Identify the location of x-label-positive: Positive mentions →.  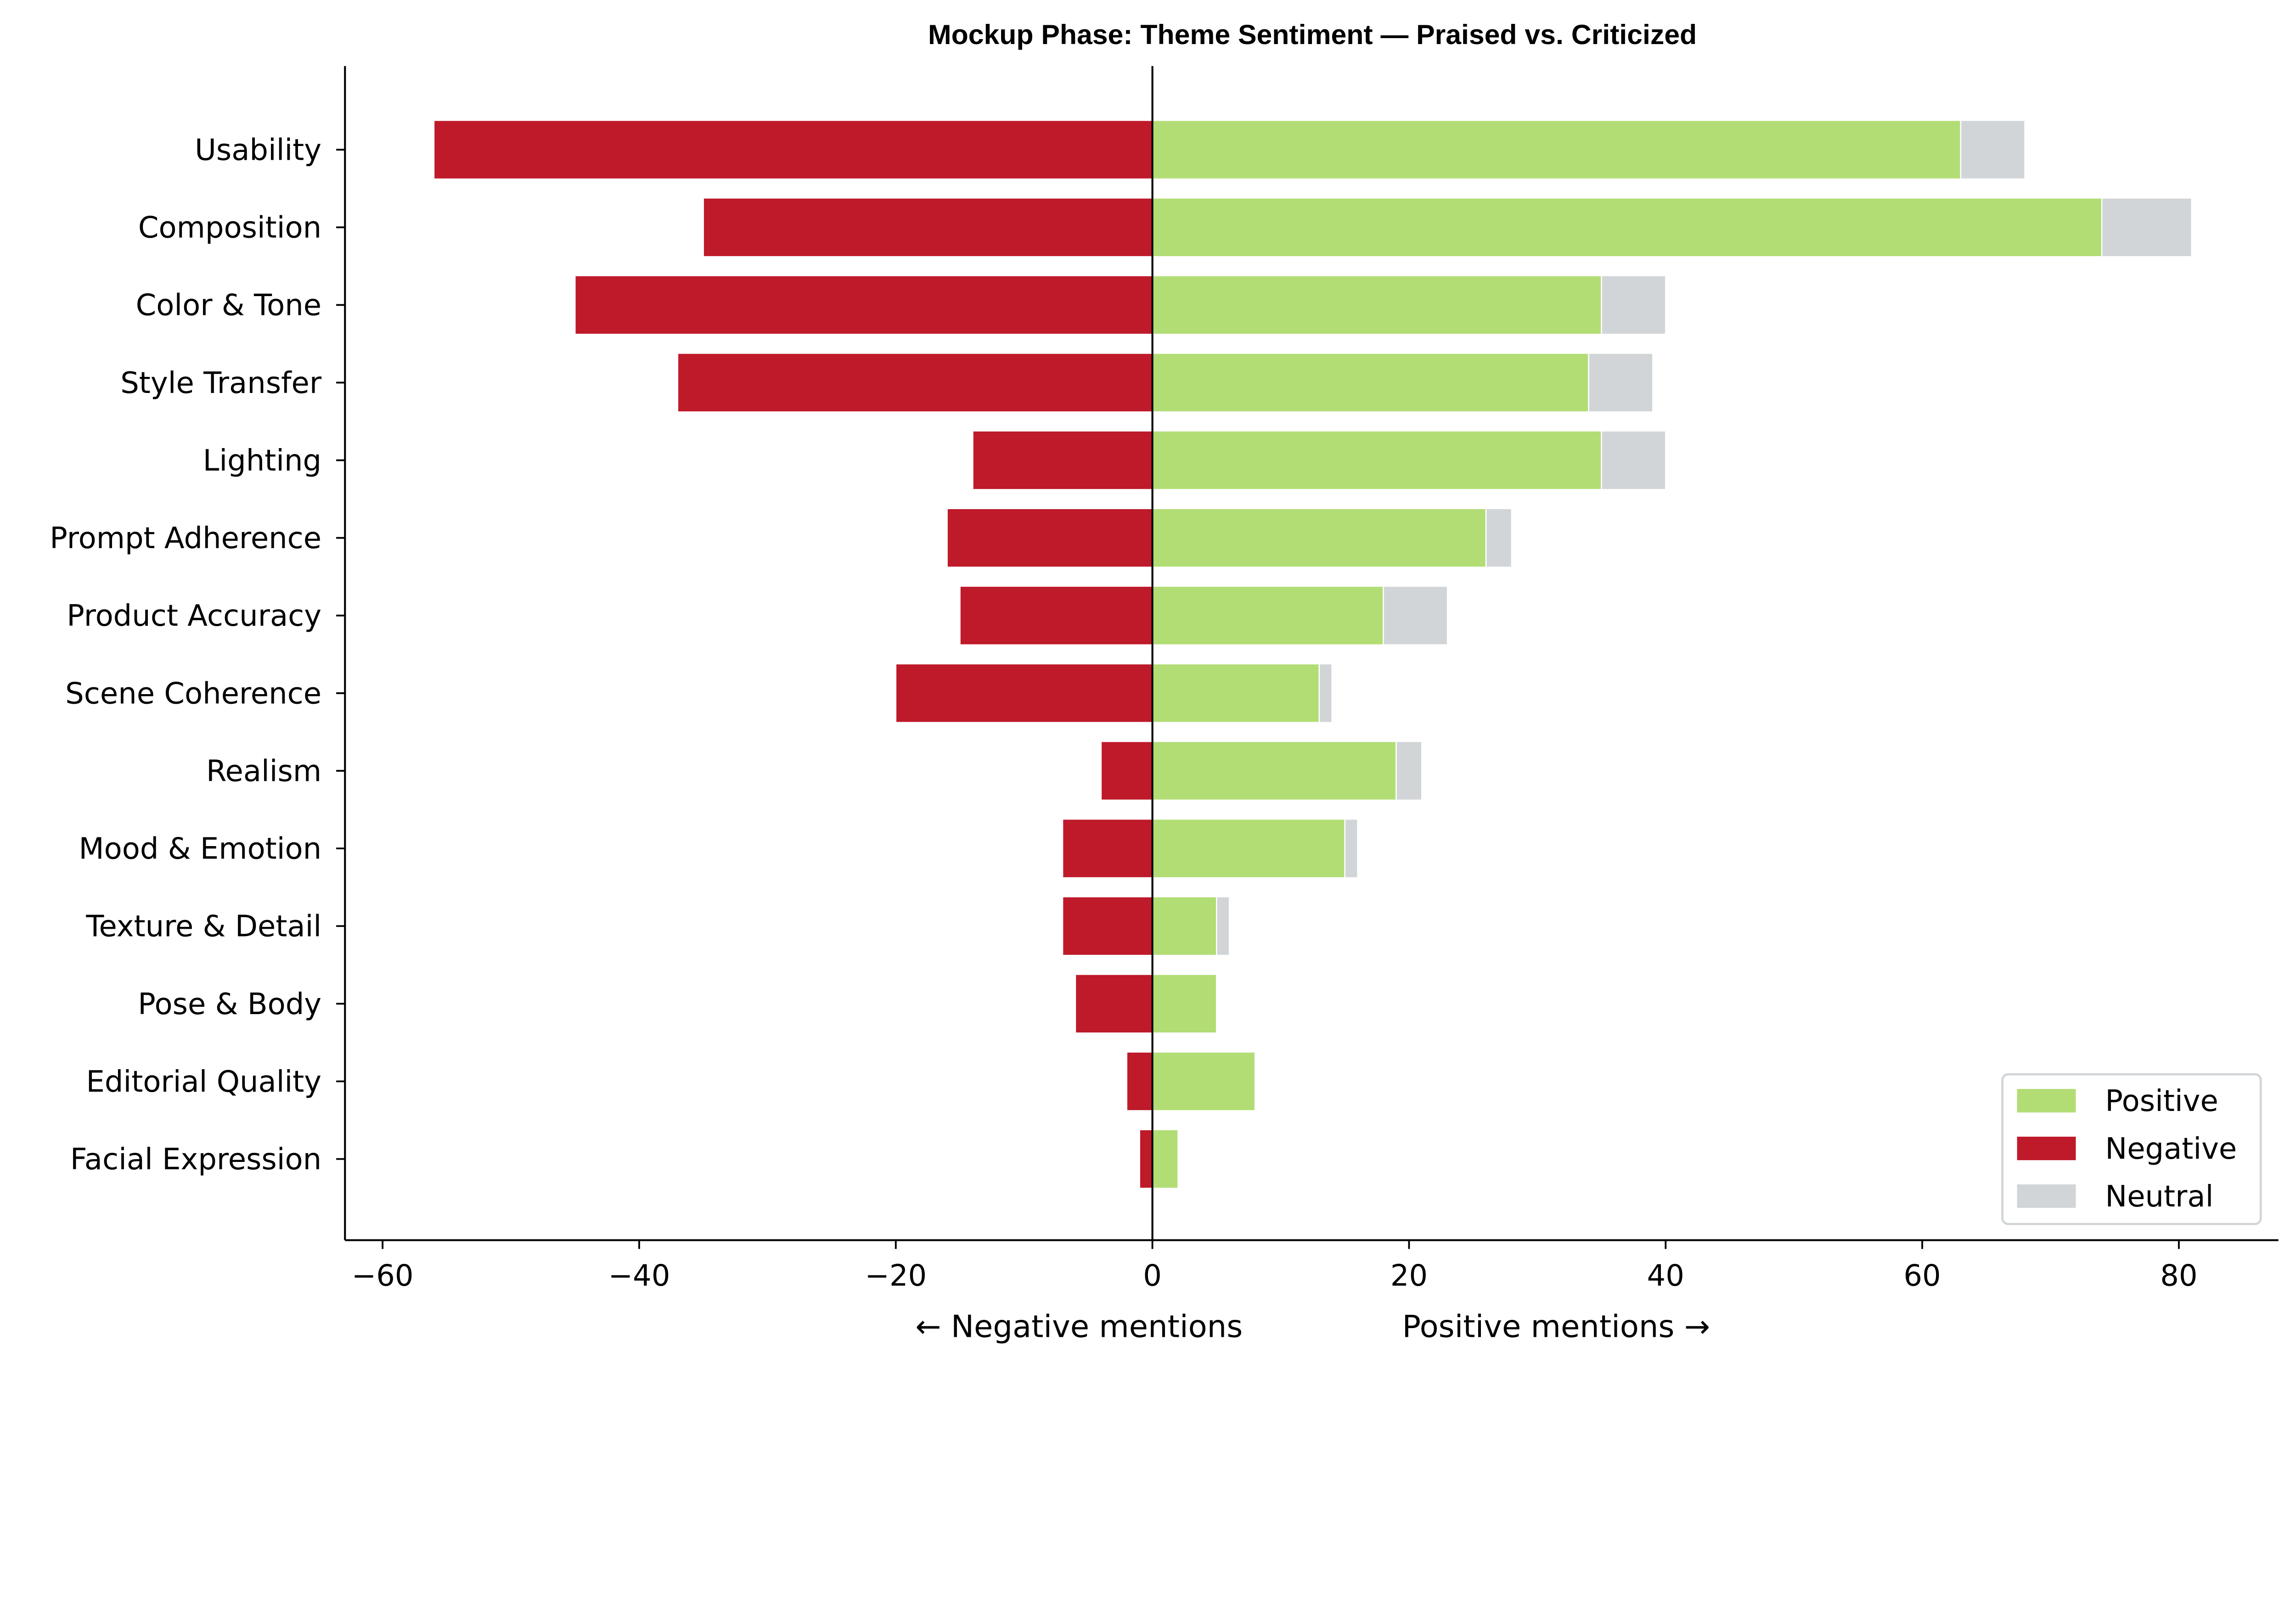
(1556, 1326).